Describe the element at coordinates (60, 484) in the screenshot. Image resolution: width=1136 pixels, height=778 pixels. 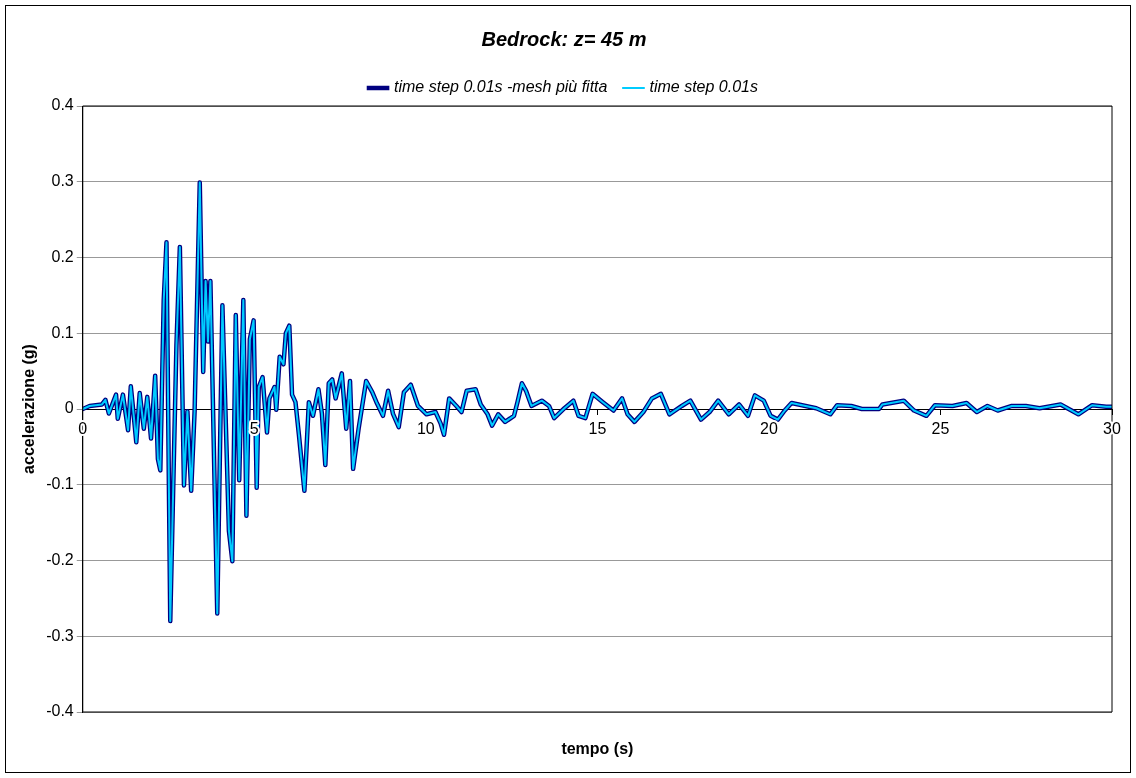
I see `y-tick-label: -0.1` at that location.